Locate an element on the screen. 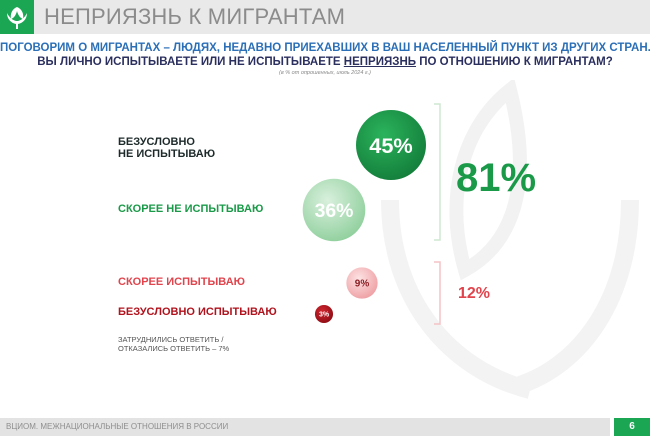 The image size is (650, 440). footnote-line-1: ЗАТРУДНИЛИСЬ ОТВЕТИТЬ / is located at coordinates (171, 339).